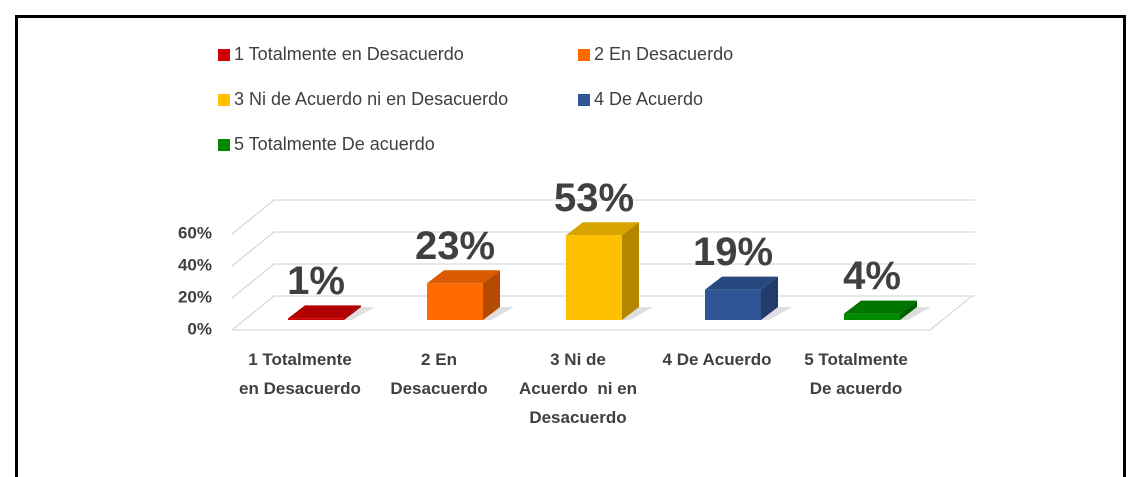 The width and height of the screenshot is (1139, 477). I want to click on data-label: 19%, so click(733, 252).